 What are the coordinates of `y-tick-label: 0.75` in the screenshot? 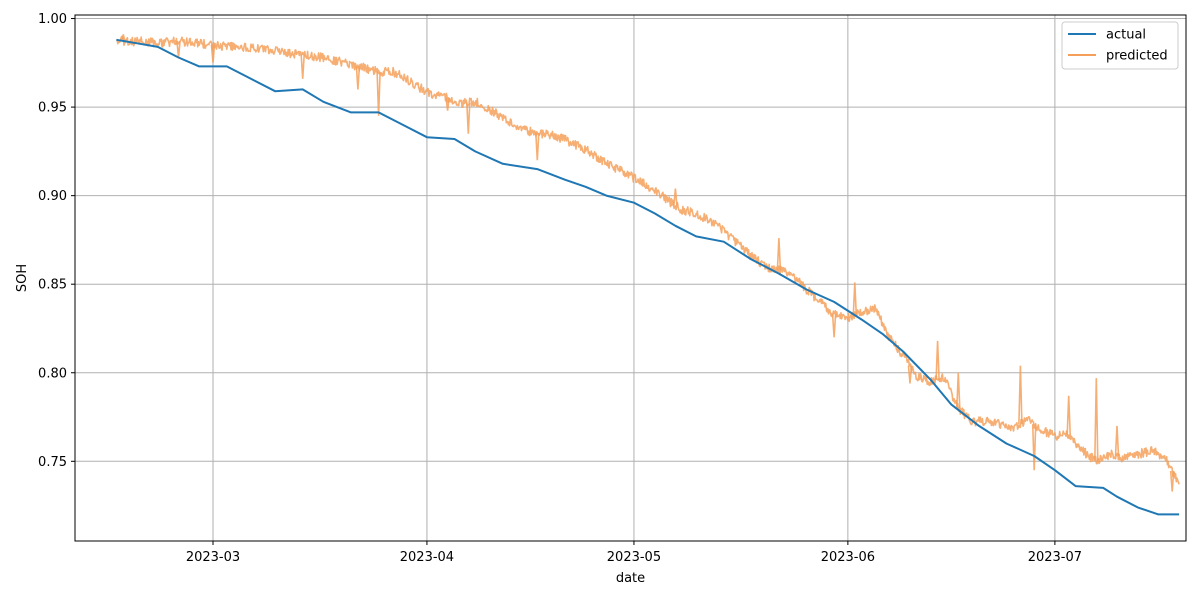 It's located at (52, 462).